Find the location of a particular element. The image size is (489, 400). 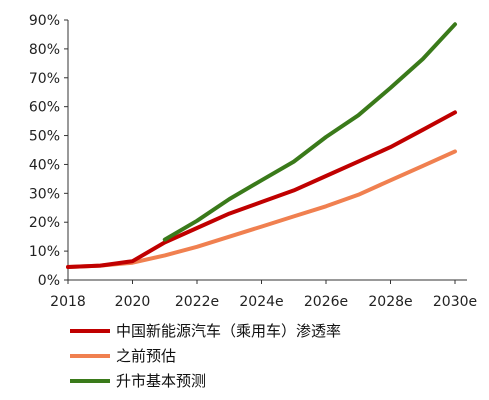

y-tick-label: 30% is located at coordinates (44, 194).